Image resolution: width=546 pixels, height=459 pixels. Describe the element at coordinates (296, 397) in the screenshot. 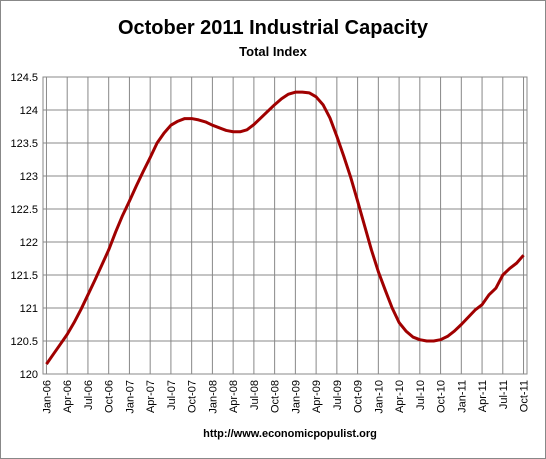

I see `x-tick-label: Jan-09` at that location.